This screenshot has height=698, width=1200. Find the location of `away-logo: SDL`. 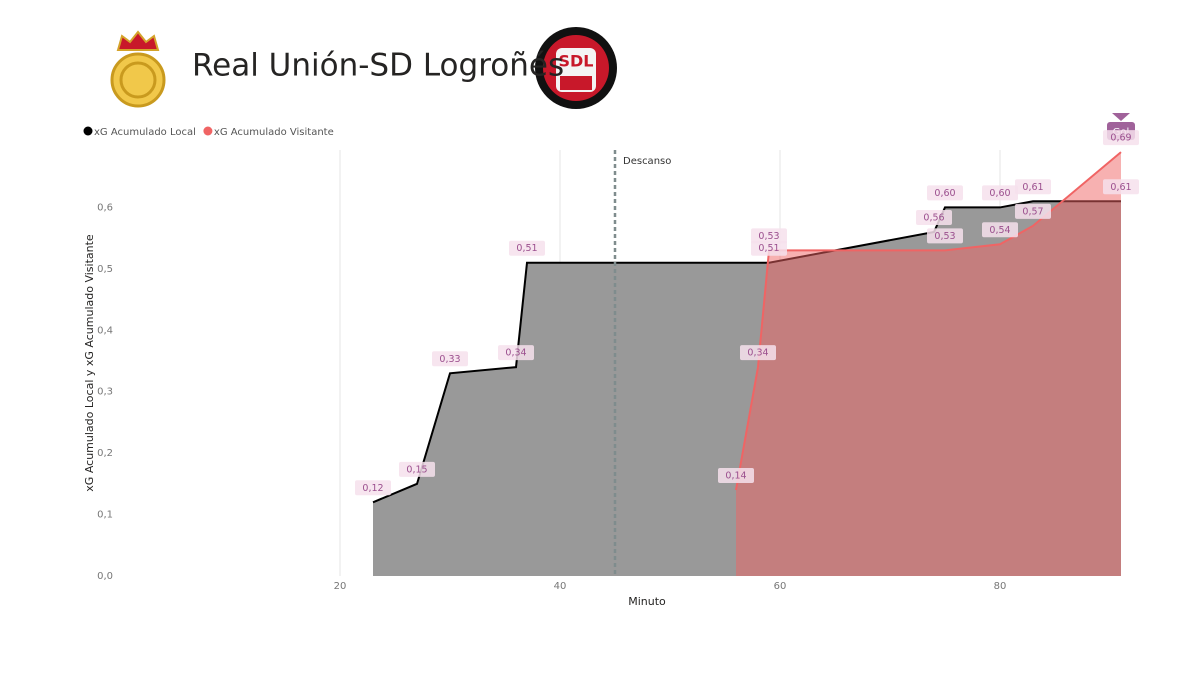

away-logo: SDL is located at coordinates (576, 68).